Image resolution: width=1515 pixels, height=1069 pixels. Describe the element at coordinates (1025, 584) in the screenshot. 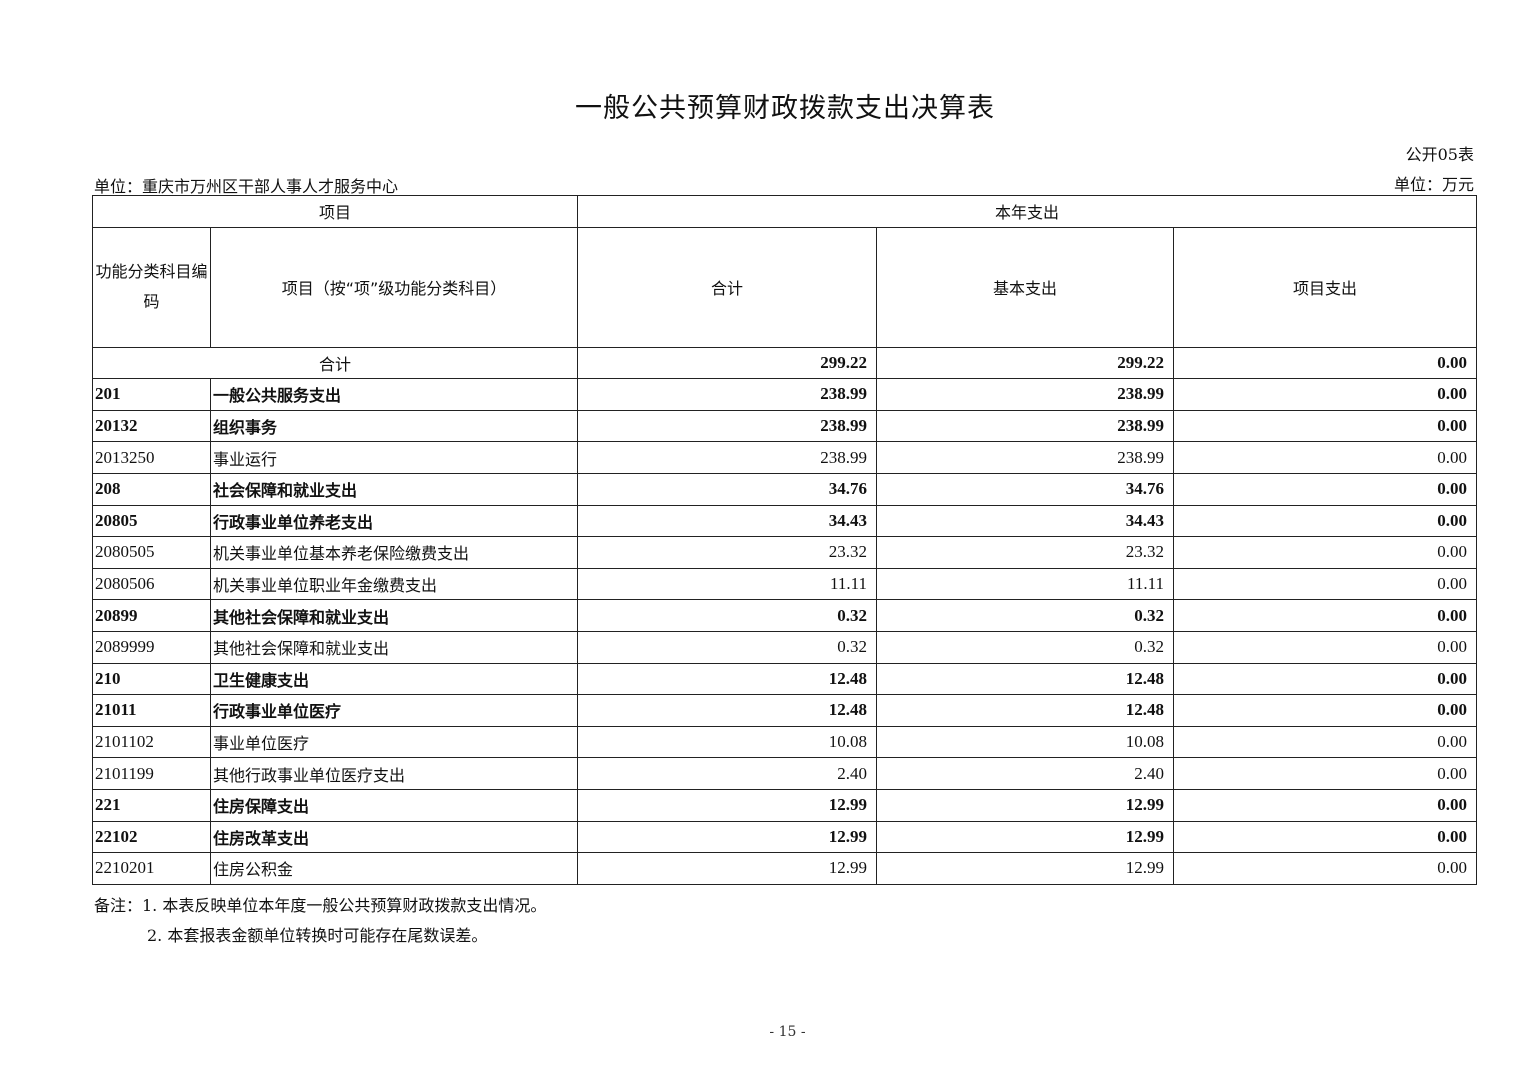

I see `row-basic: 11.11` at that location.